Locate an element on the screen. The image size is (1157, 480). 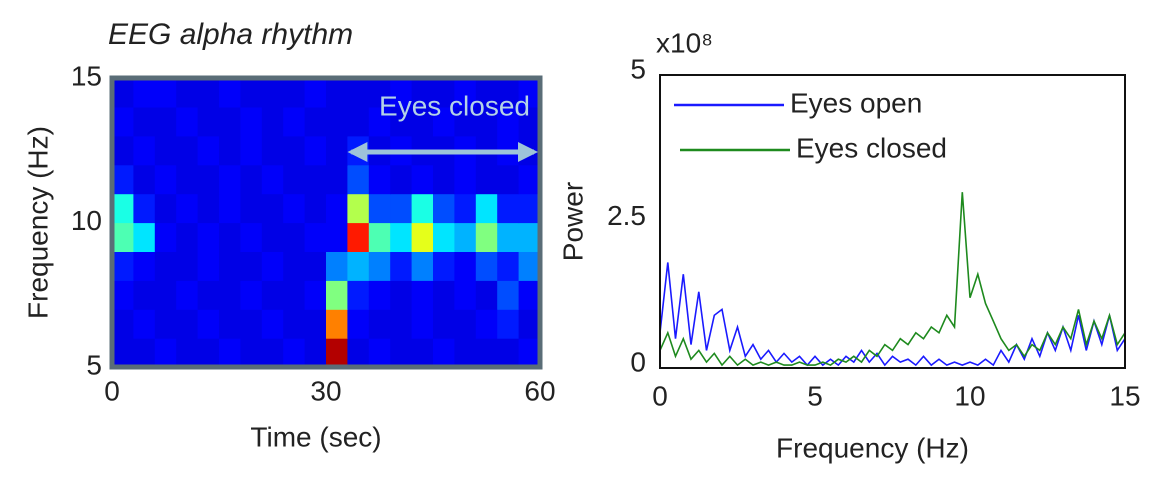
y-tick-label: 15 is located at coordinates (86, 75).